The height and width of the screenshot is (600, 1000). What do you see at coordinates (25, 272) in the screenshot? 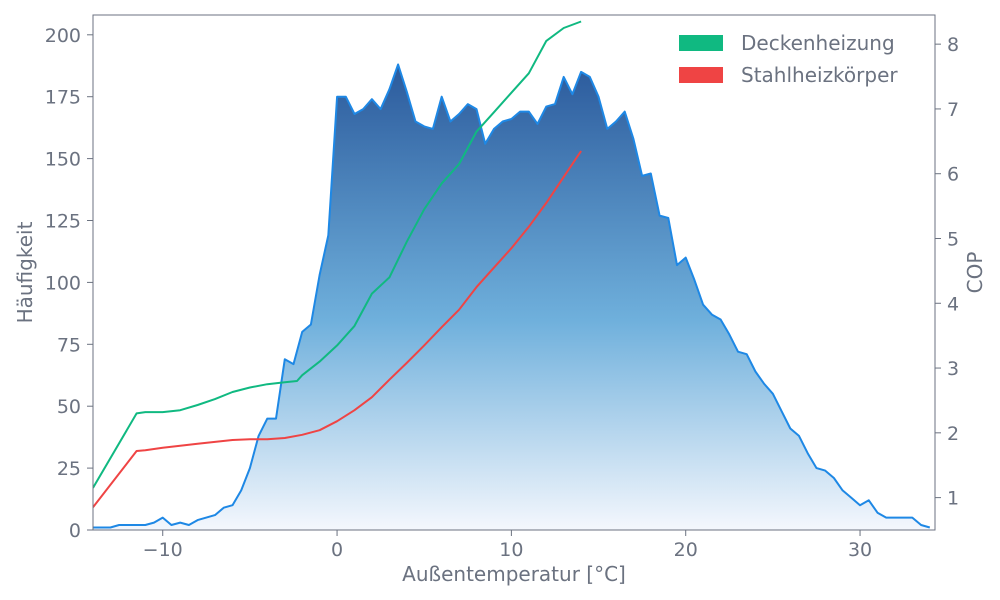
I see `y-left-axis-title: Häufigkeit` at bounding box center [25, 272].